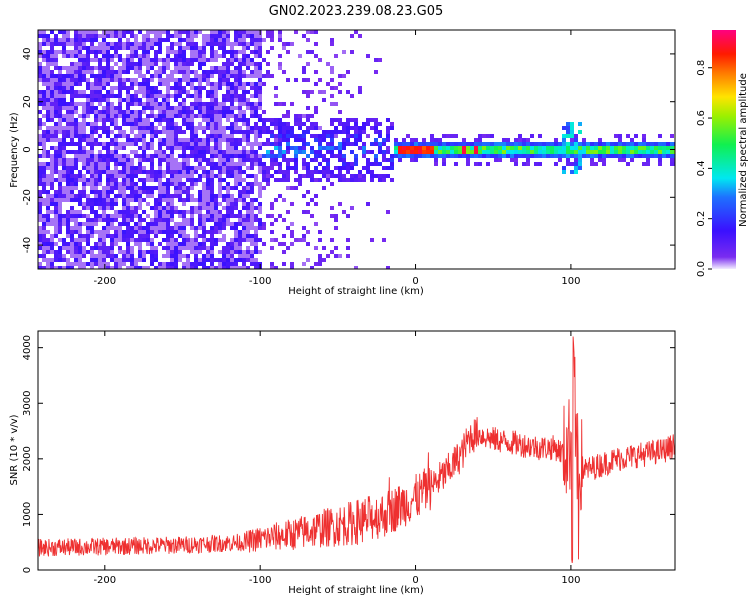  What do you see at coordinates (356, 291) in the screenshot?
I see `spectrogram-x-label: Height of straight line (km)` at bounding box center [356, 291].